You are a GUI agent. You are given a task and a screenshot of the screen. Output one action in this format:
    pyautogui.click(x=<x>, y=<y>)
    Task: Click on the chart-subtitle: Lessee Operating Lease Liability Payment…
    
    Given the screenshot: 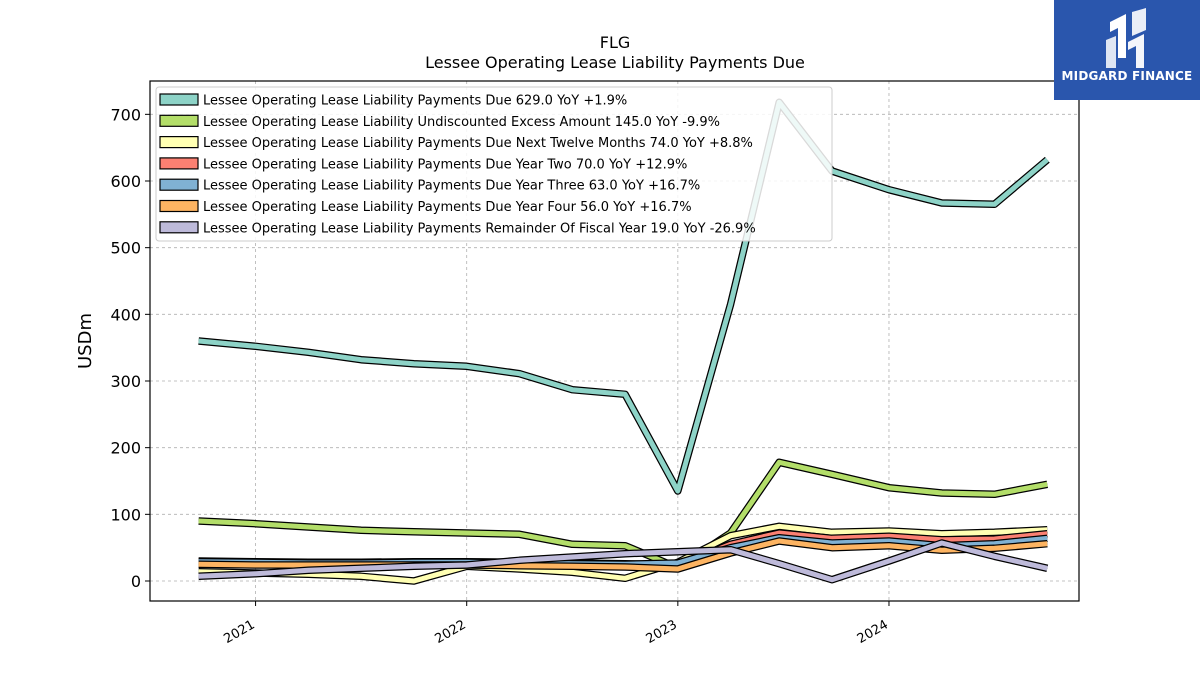 What is the action you would take?
    pyautogui.click(x=615, y=62)
    